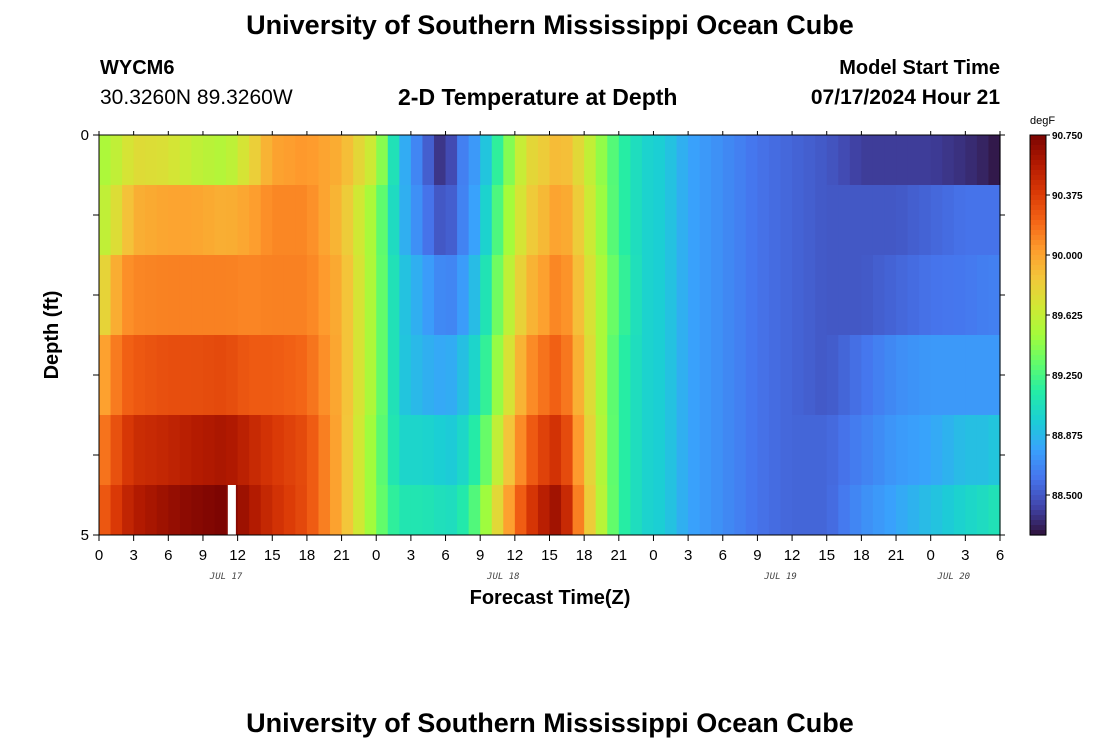  I want to click on colorbar-tick-label: 90.000, so click(1067, 256).